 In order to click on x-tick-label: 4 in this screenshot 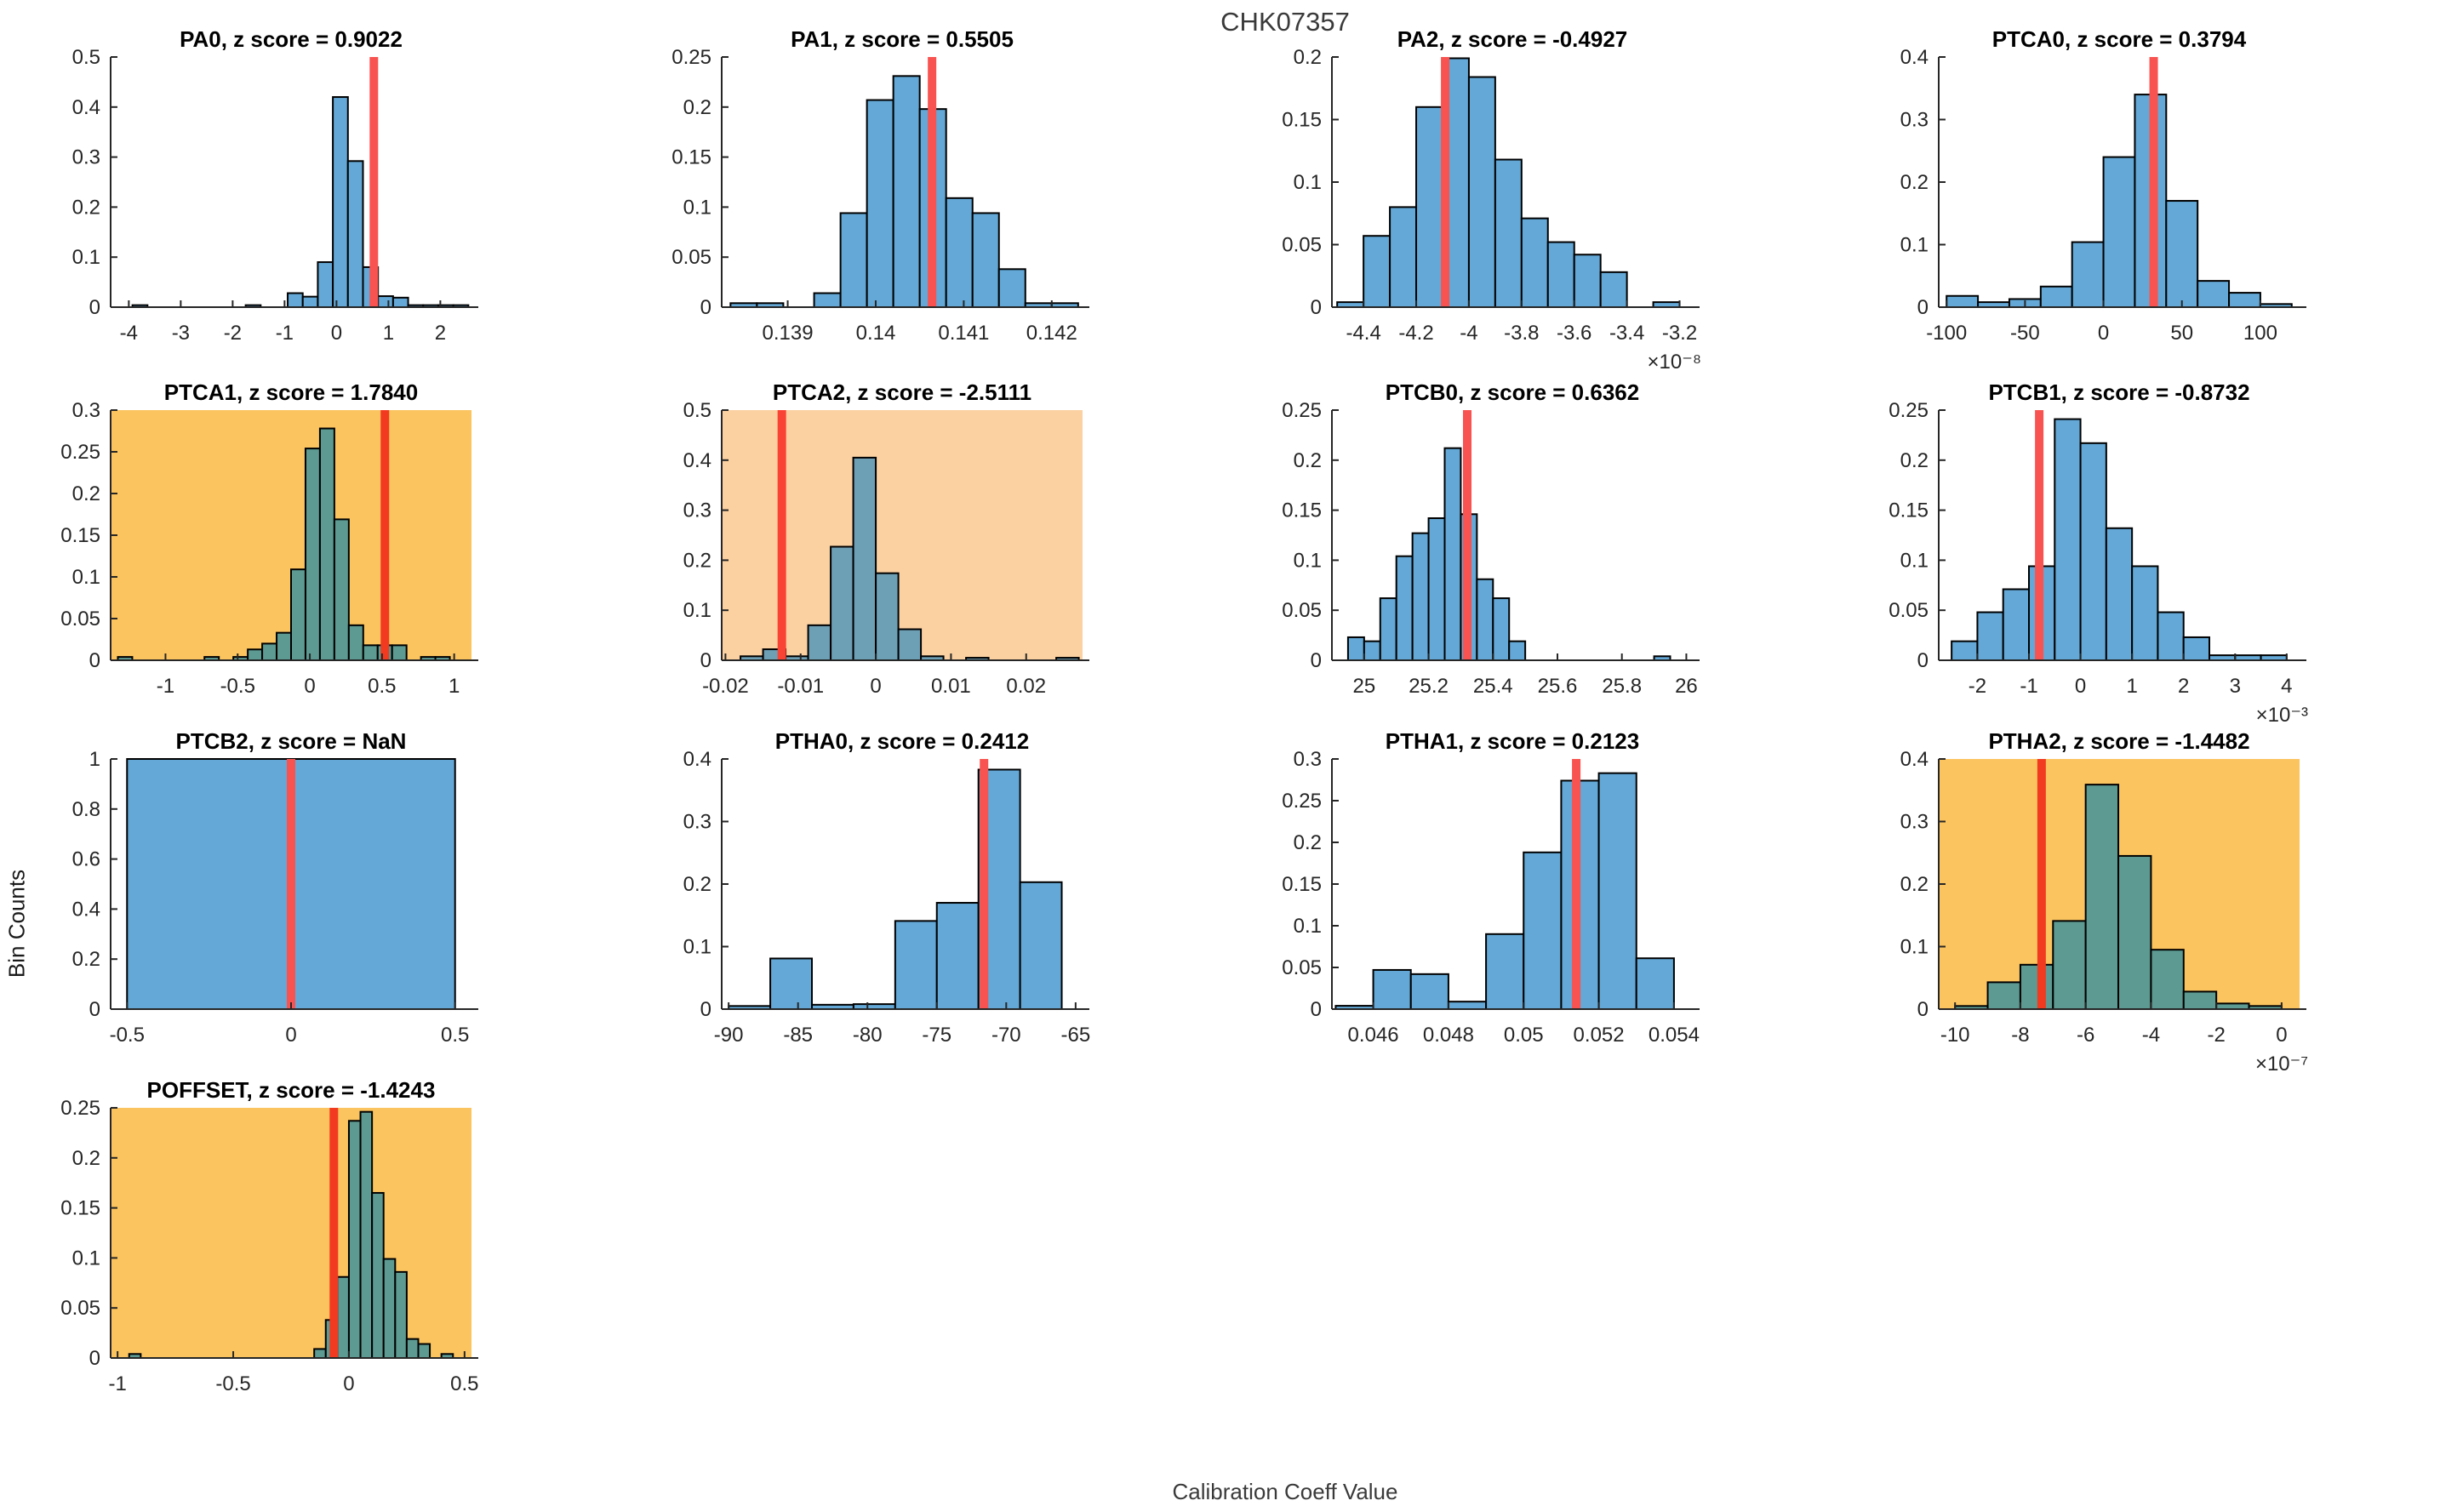, I will do `click(2287, 686)`.